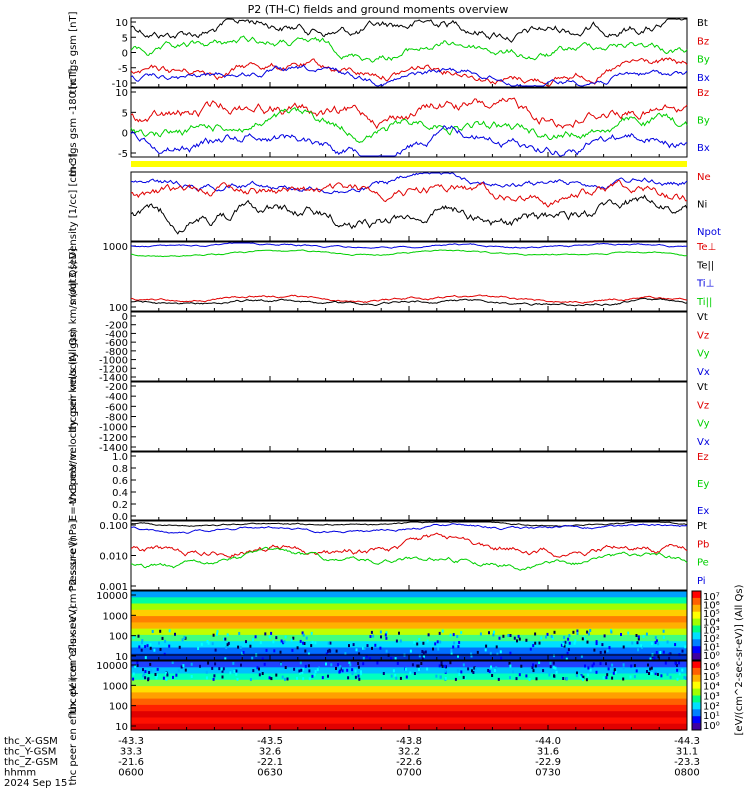 The height and width of the screenshot is (804, 750). Describe the element at coordinates (711, 656) in the screenshot. I see `colorbar-tick-label: 10⁰` at that location.